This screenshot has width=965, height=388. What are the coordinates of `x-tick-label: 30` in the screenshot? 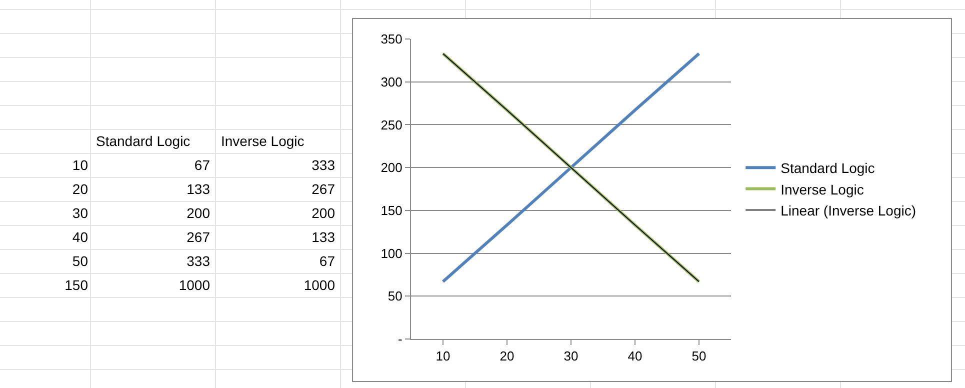 It's located at (571, 356).